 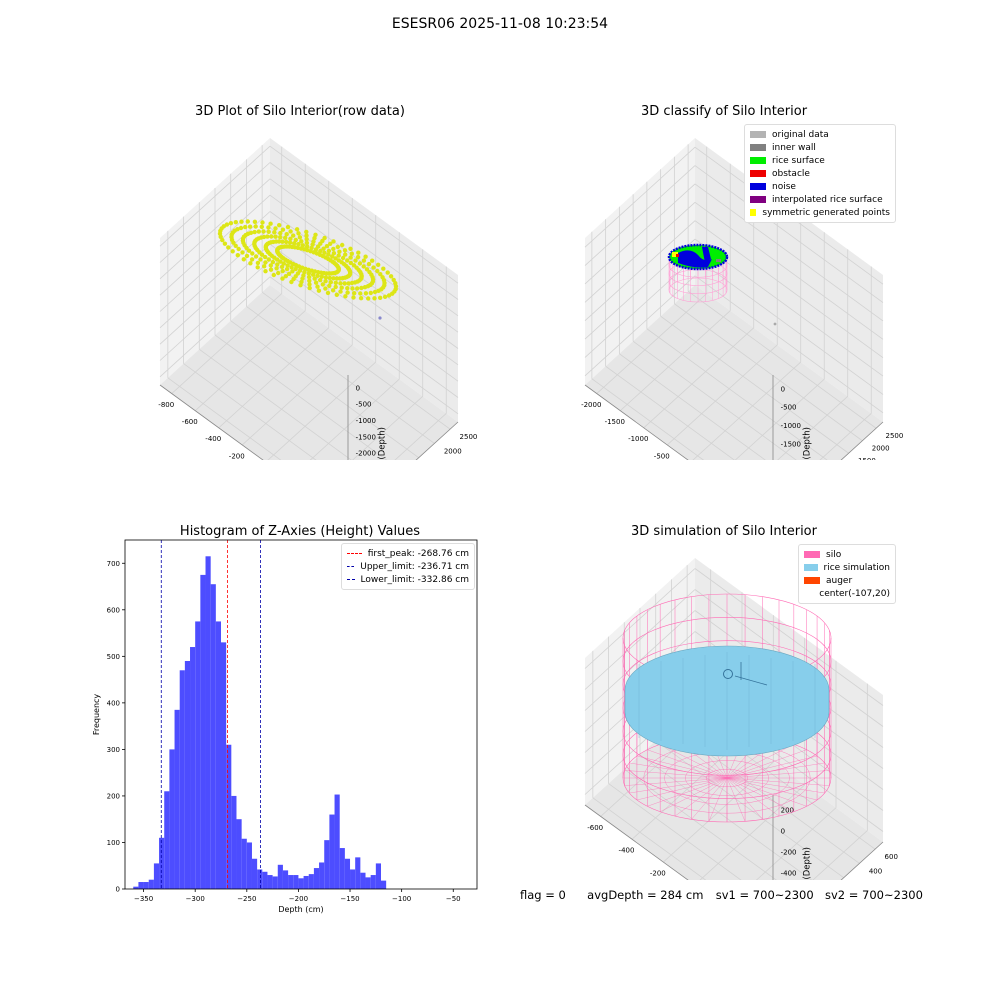 I want to click on y-tick-label: 600, so click(x=891, y=857).